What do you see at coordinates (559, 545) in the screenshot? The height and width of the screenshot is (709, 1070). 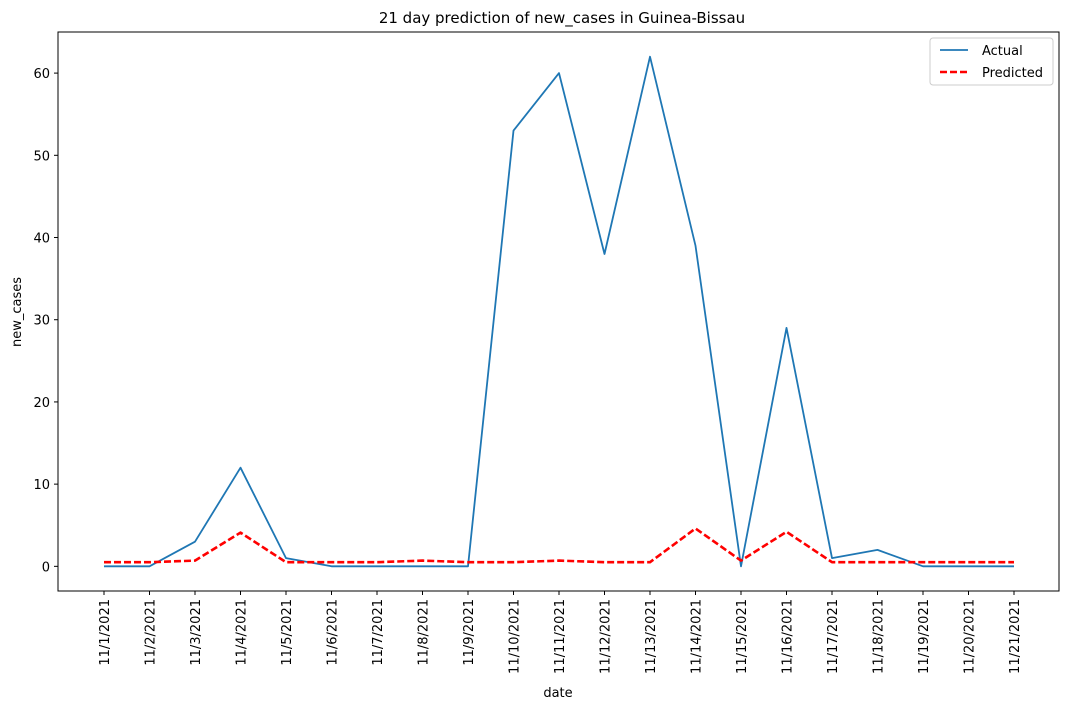 I see `series-line-predicted` at bounding box center [559, 545].